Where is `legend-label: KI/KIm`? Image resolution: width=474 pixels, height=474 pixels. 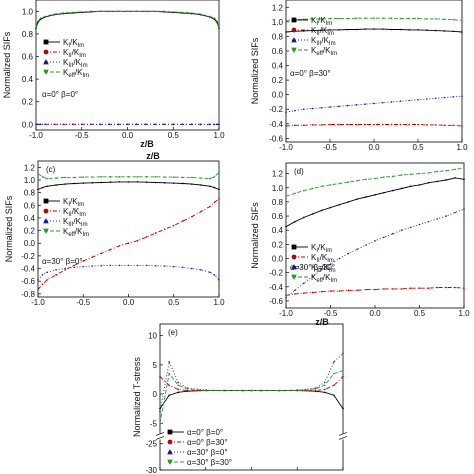
legend-label: KI/KIm is located at coordinates (73, 202).